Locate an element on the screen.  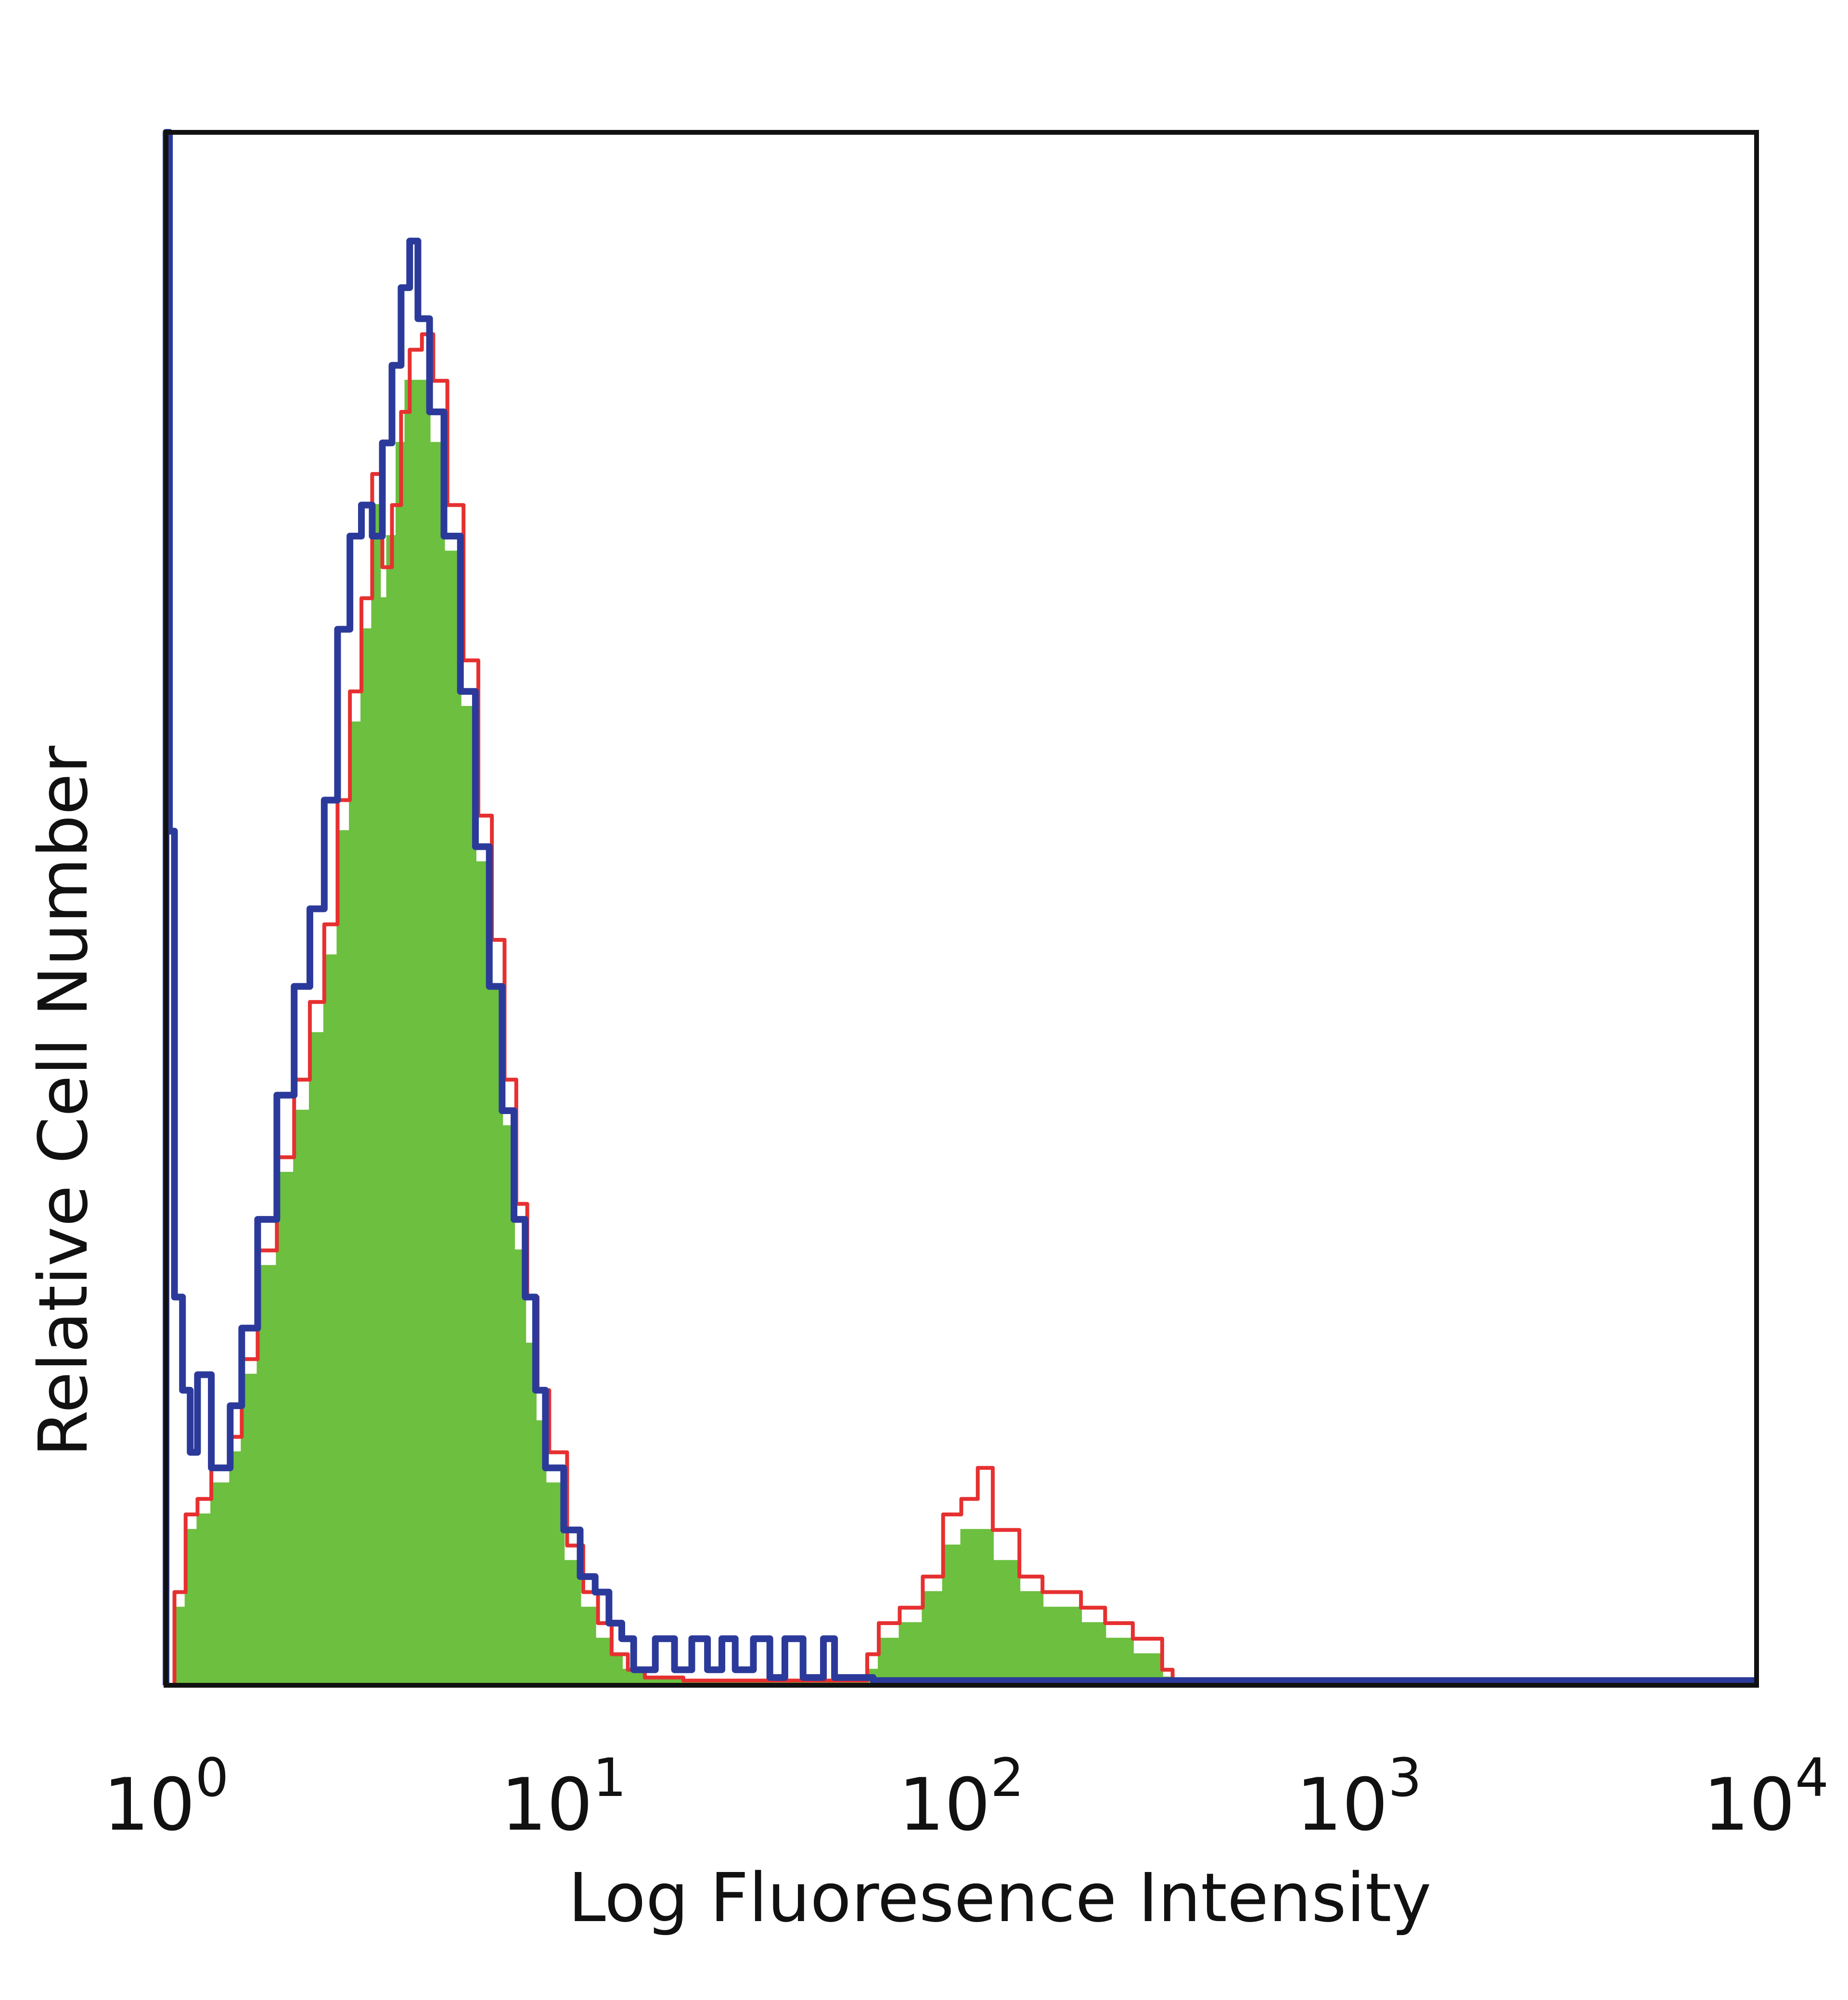
x-tick-label: 10³ is located at coordinates (1359, 1797).